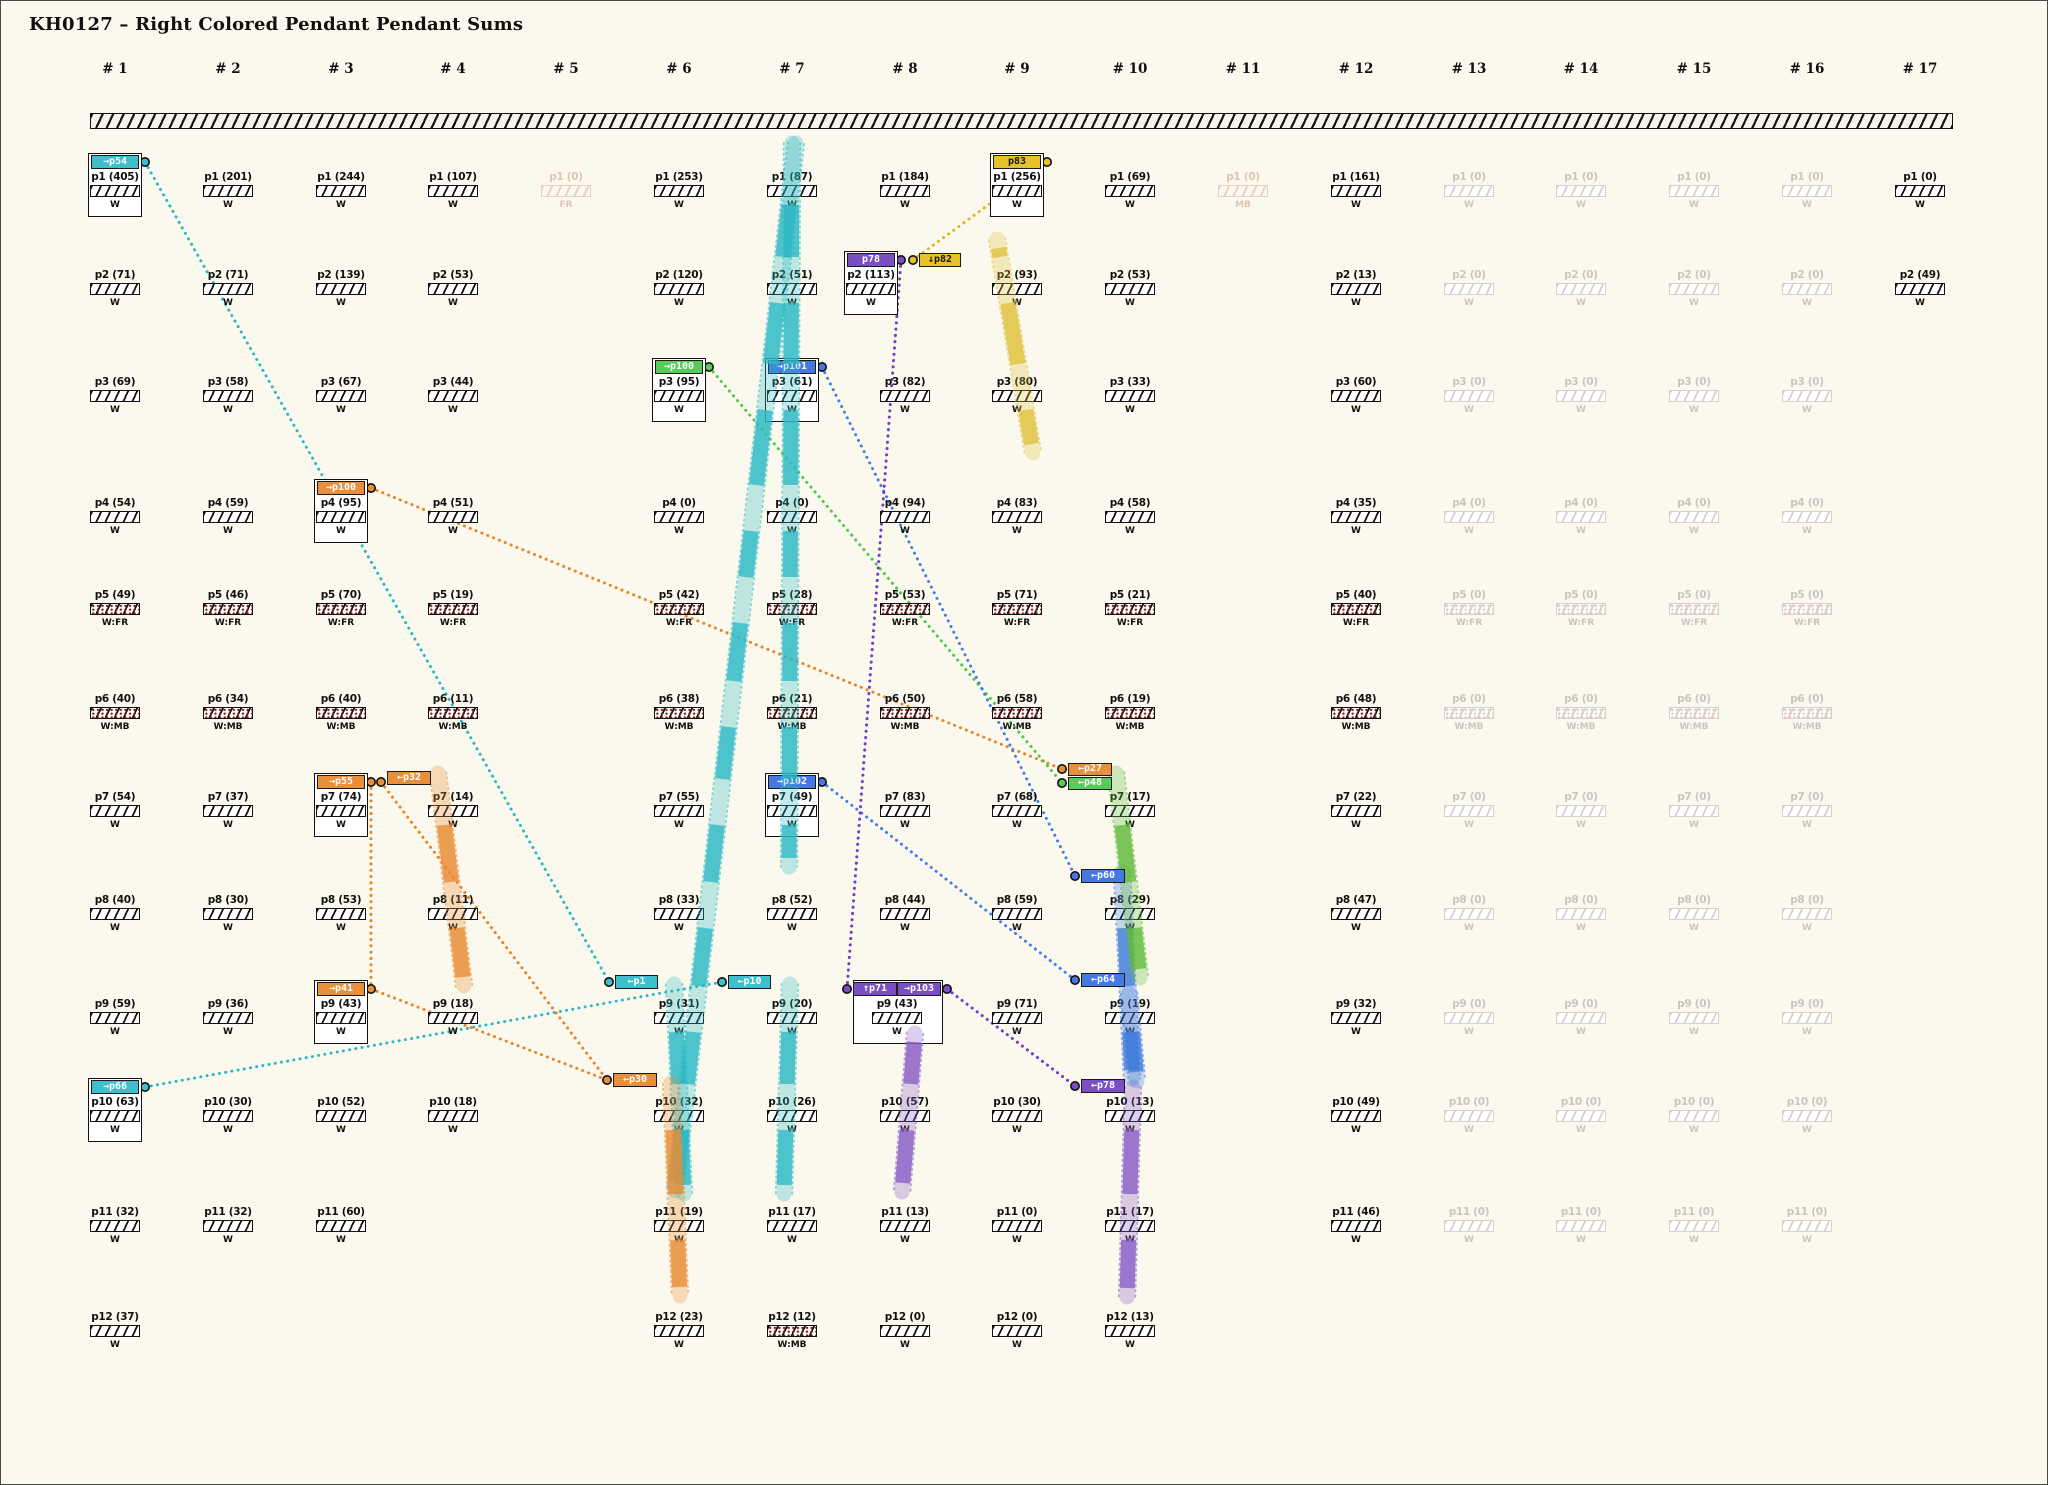 Image resolution: width=2048 pixels, height=1485 pixels. I want to click on cell-label: p9 (43), so click(897, 1004).